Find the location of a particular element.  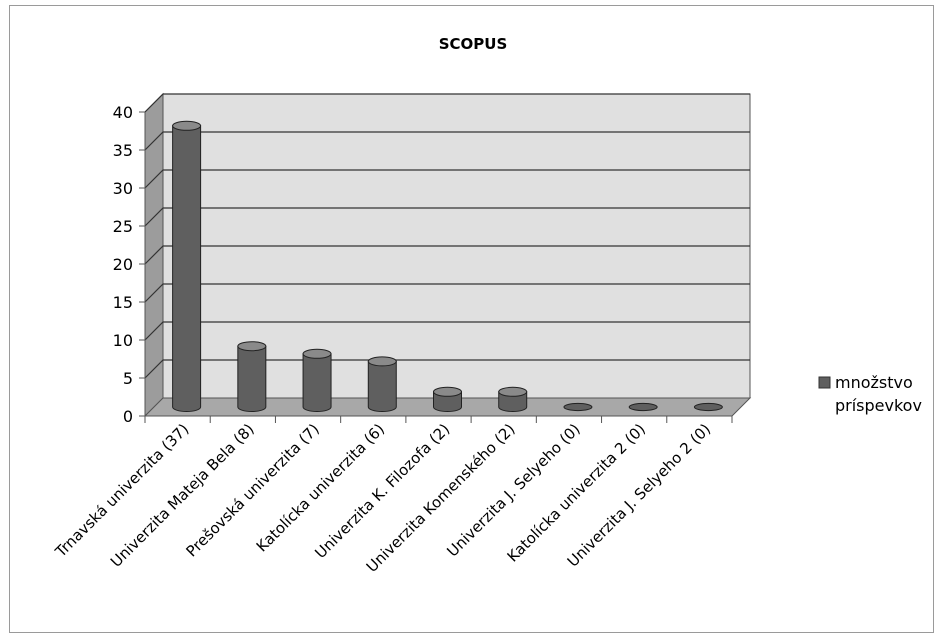

x-category-label: Trnavská univerzita (37) is located at coordinates (121, 490).